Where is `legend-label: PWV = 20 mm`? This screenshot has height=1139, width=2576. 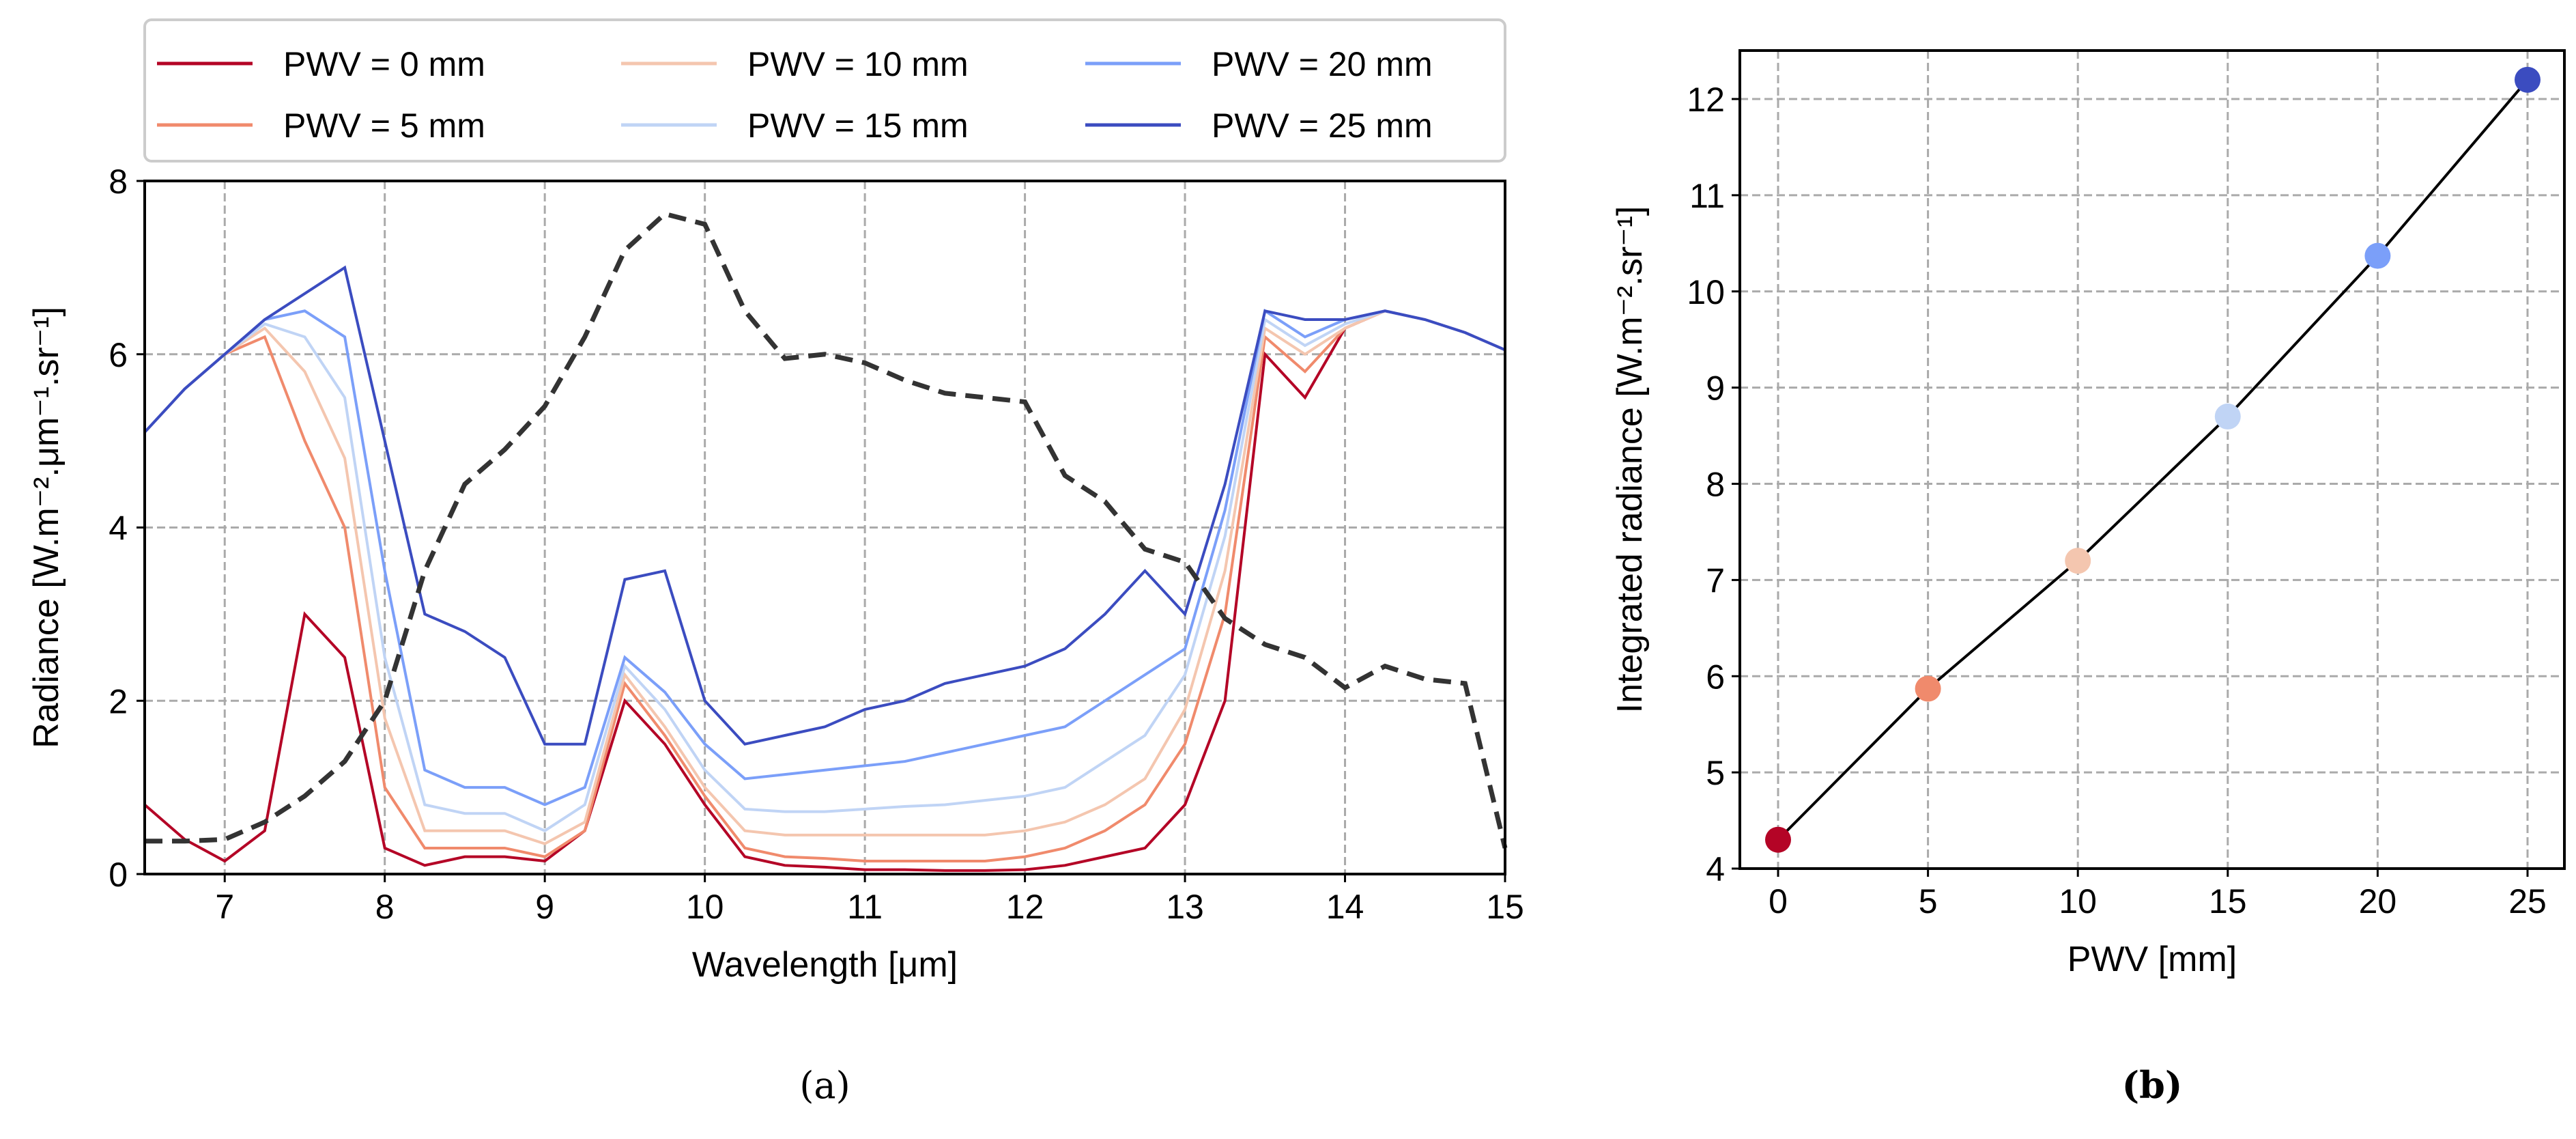 legend-label: PWV = 20 mm is located at coordinates (1322, 64).